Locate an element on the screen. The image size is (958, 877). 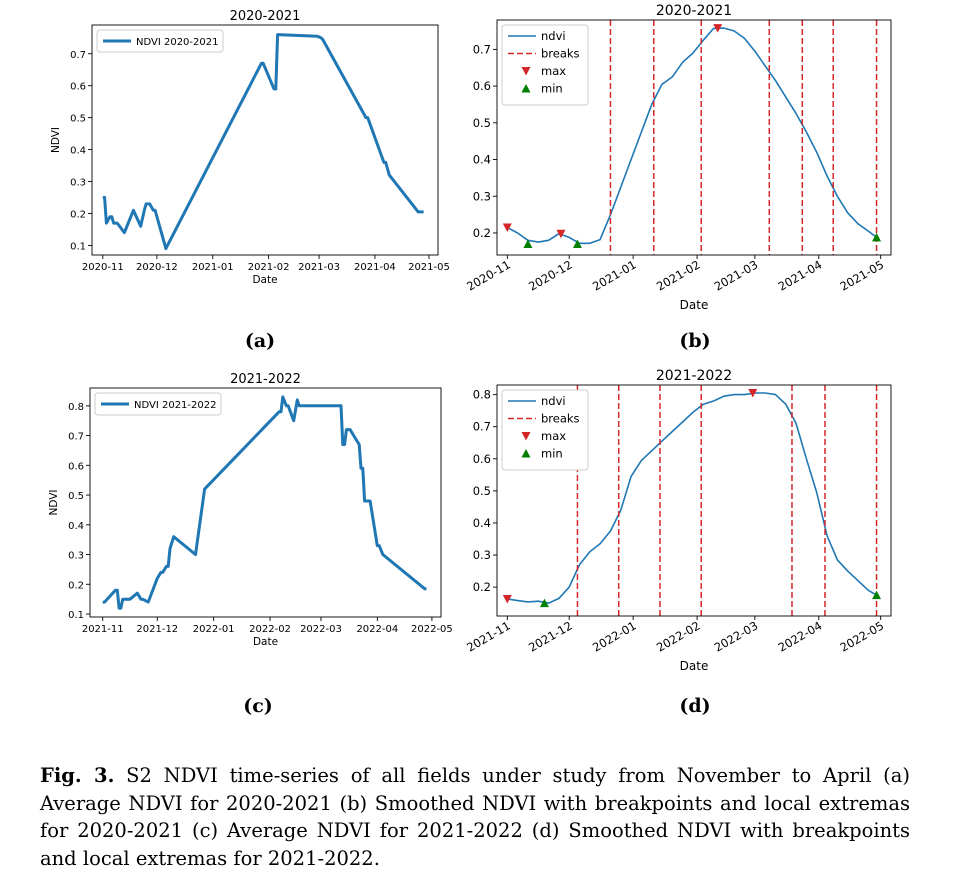
panel-label-a: (a) is located at coordinates (260, 341).